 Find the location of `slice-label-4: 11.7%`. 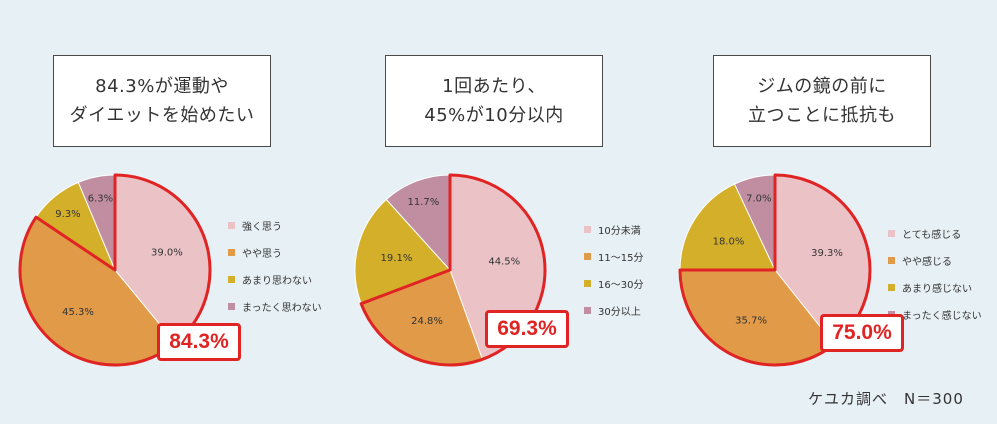

slice-label-4: 11.7% is located at coordinates (424, 202).